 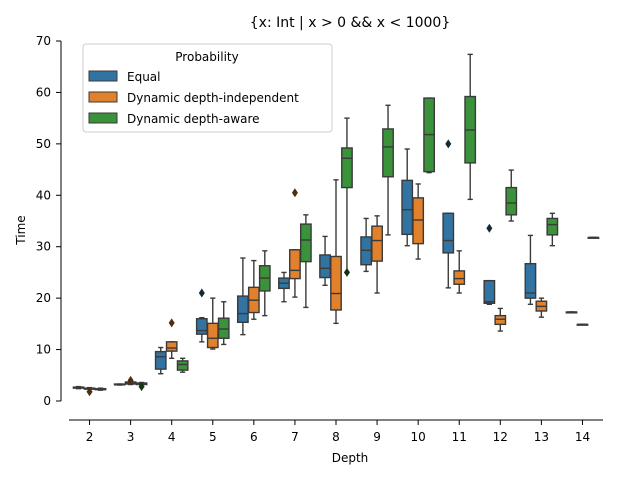 I want to click on y-tick-label: 60, so click(x=43, y=92).